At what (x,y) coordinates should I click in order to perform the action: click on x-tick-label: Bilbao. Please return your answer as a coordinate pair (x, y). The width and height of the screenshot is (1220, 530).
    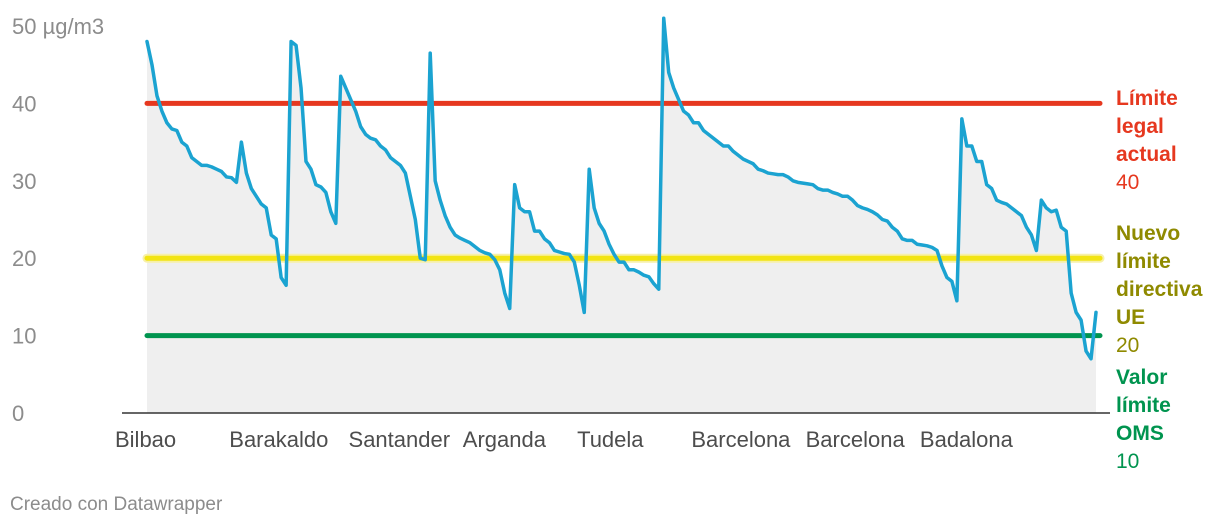
    Looking at the image, I should click on (145, 439).